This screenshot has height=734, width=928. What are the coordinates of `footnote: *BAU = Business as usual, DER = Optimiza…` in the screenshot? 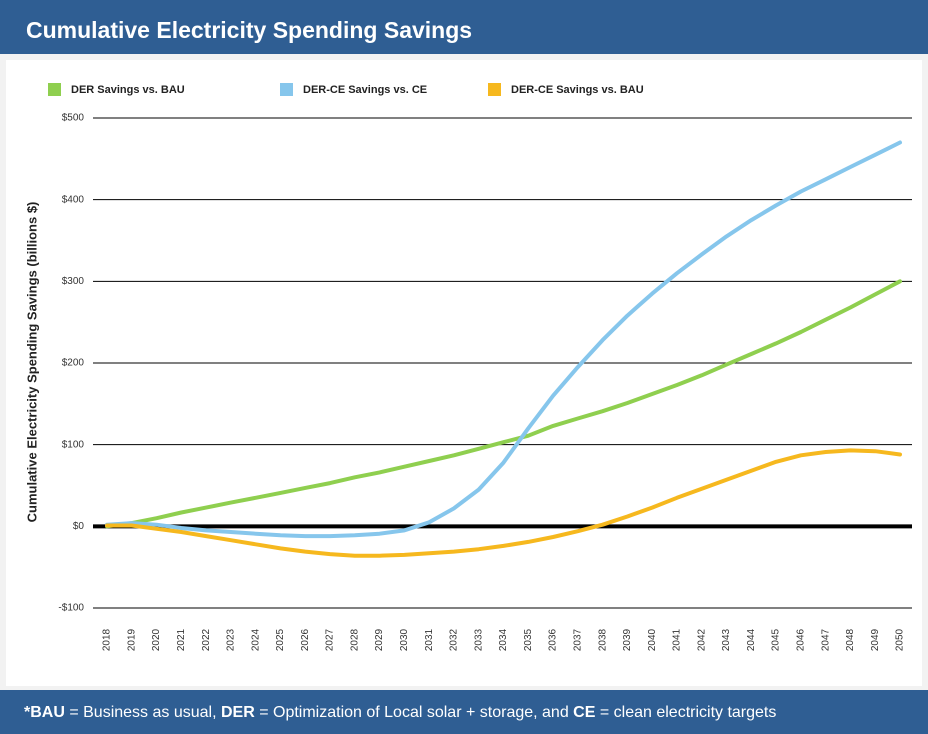 It's located at (464, 712).